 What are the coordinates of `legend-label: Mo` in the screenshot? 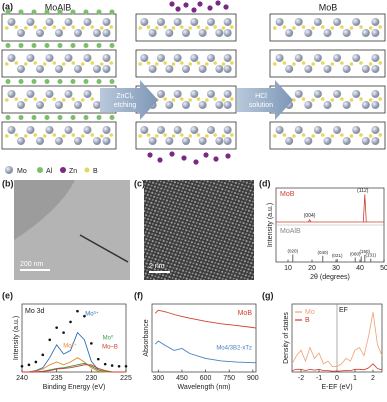 It's located at (310, 312).